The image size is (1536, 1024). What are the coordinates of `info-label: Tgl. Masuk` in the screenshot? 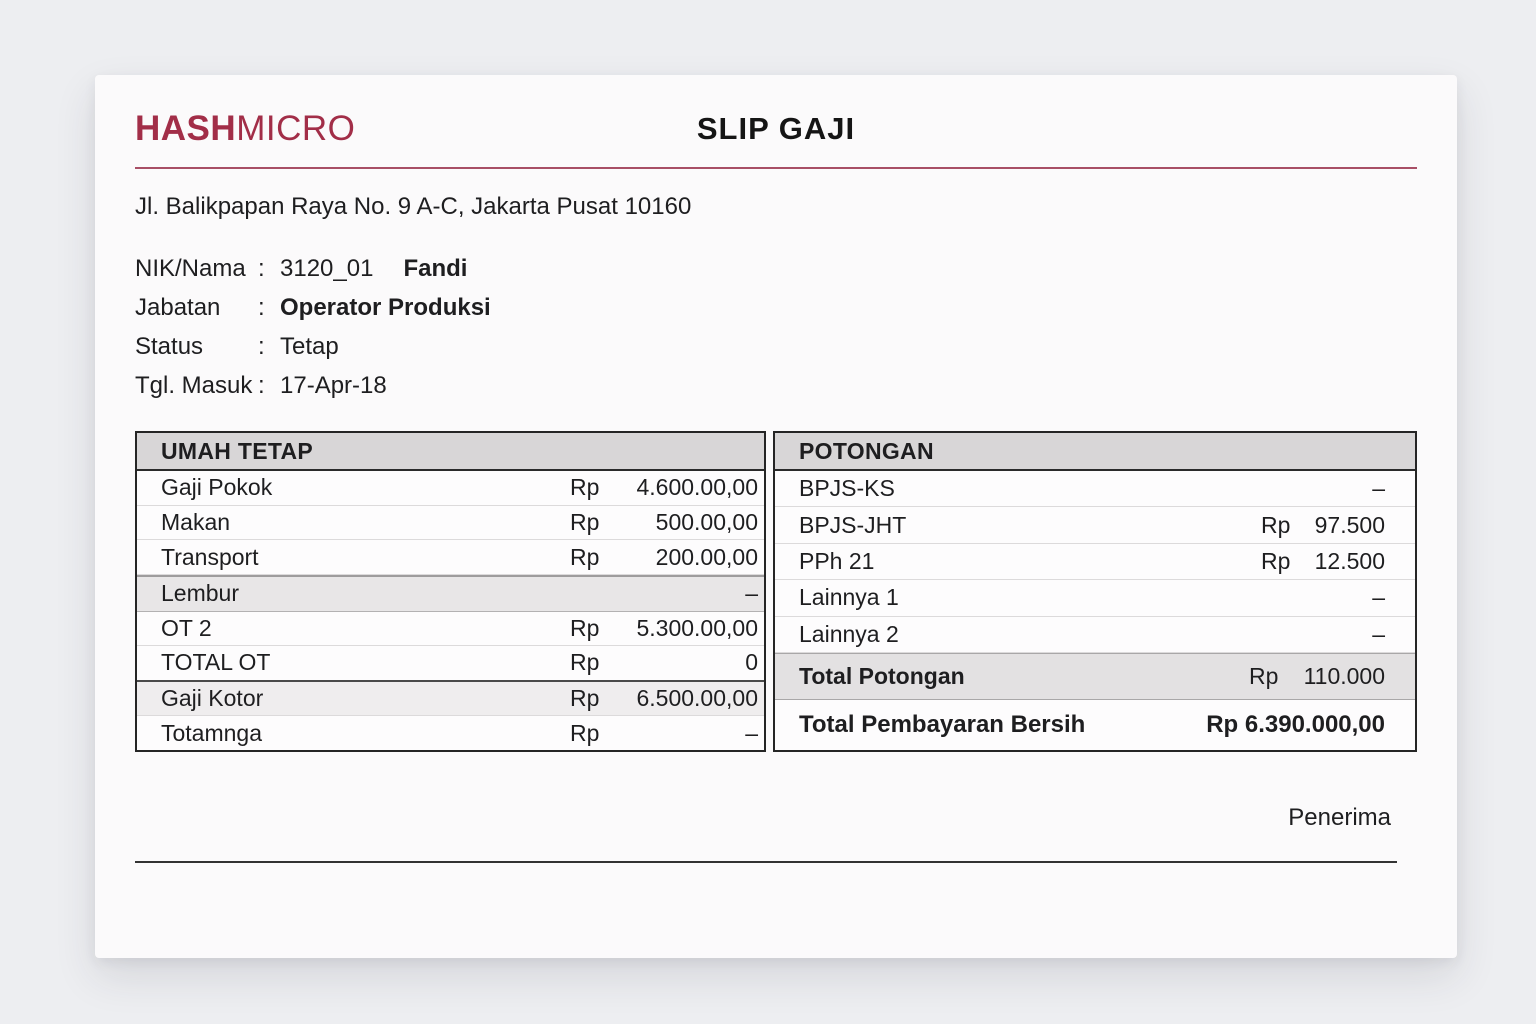 It's located at (194, 385).